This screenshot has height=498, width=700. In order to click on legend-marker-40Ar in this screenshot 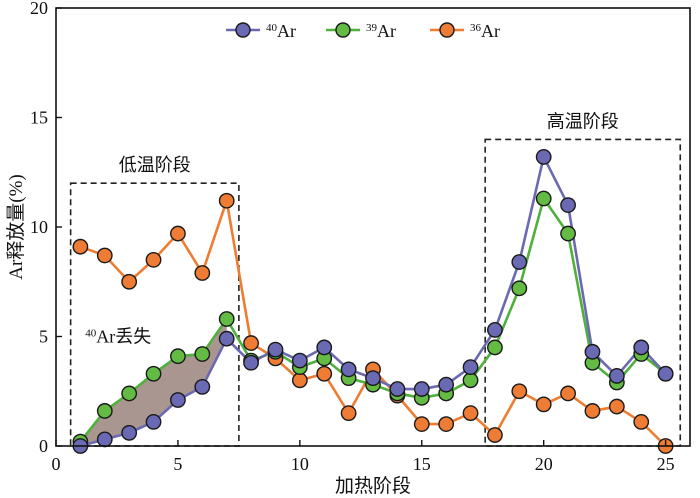, I will do `click(243, 30)`.